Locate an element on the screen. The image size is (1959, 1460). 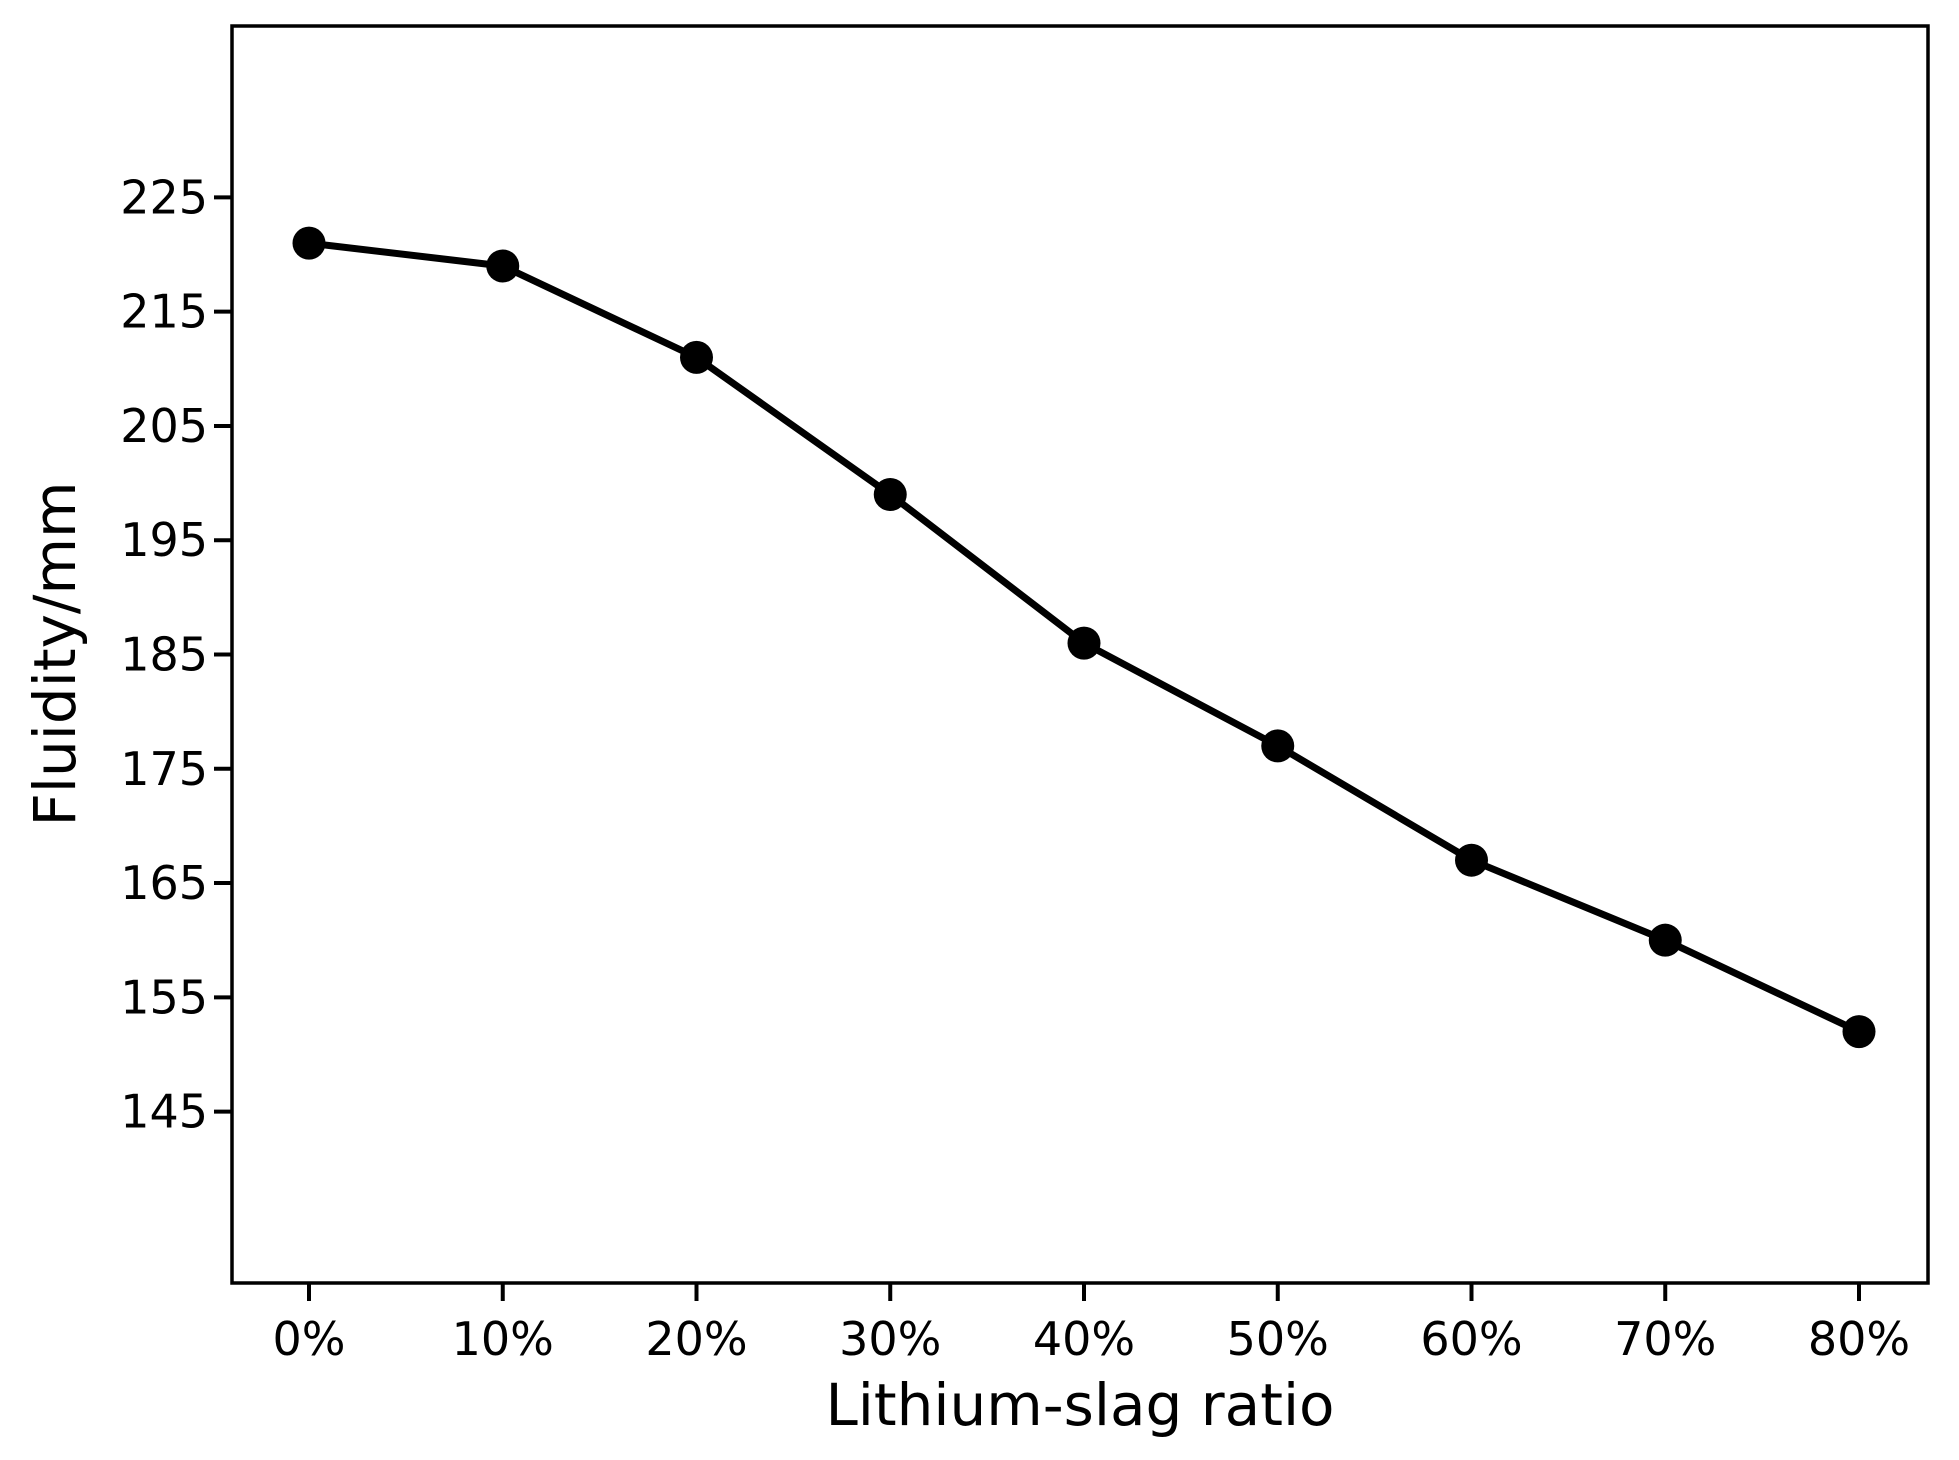
y-axis-tick-label: 225 is located at coordinates (164, 197).